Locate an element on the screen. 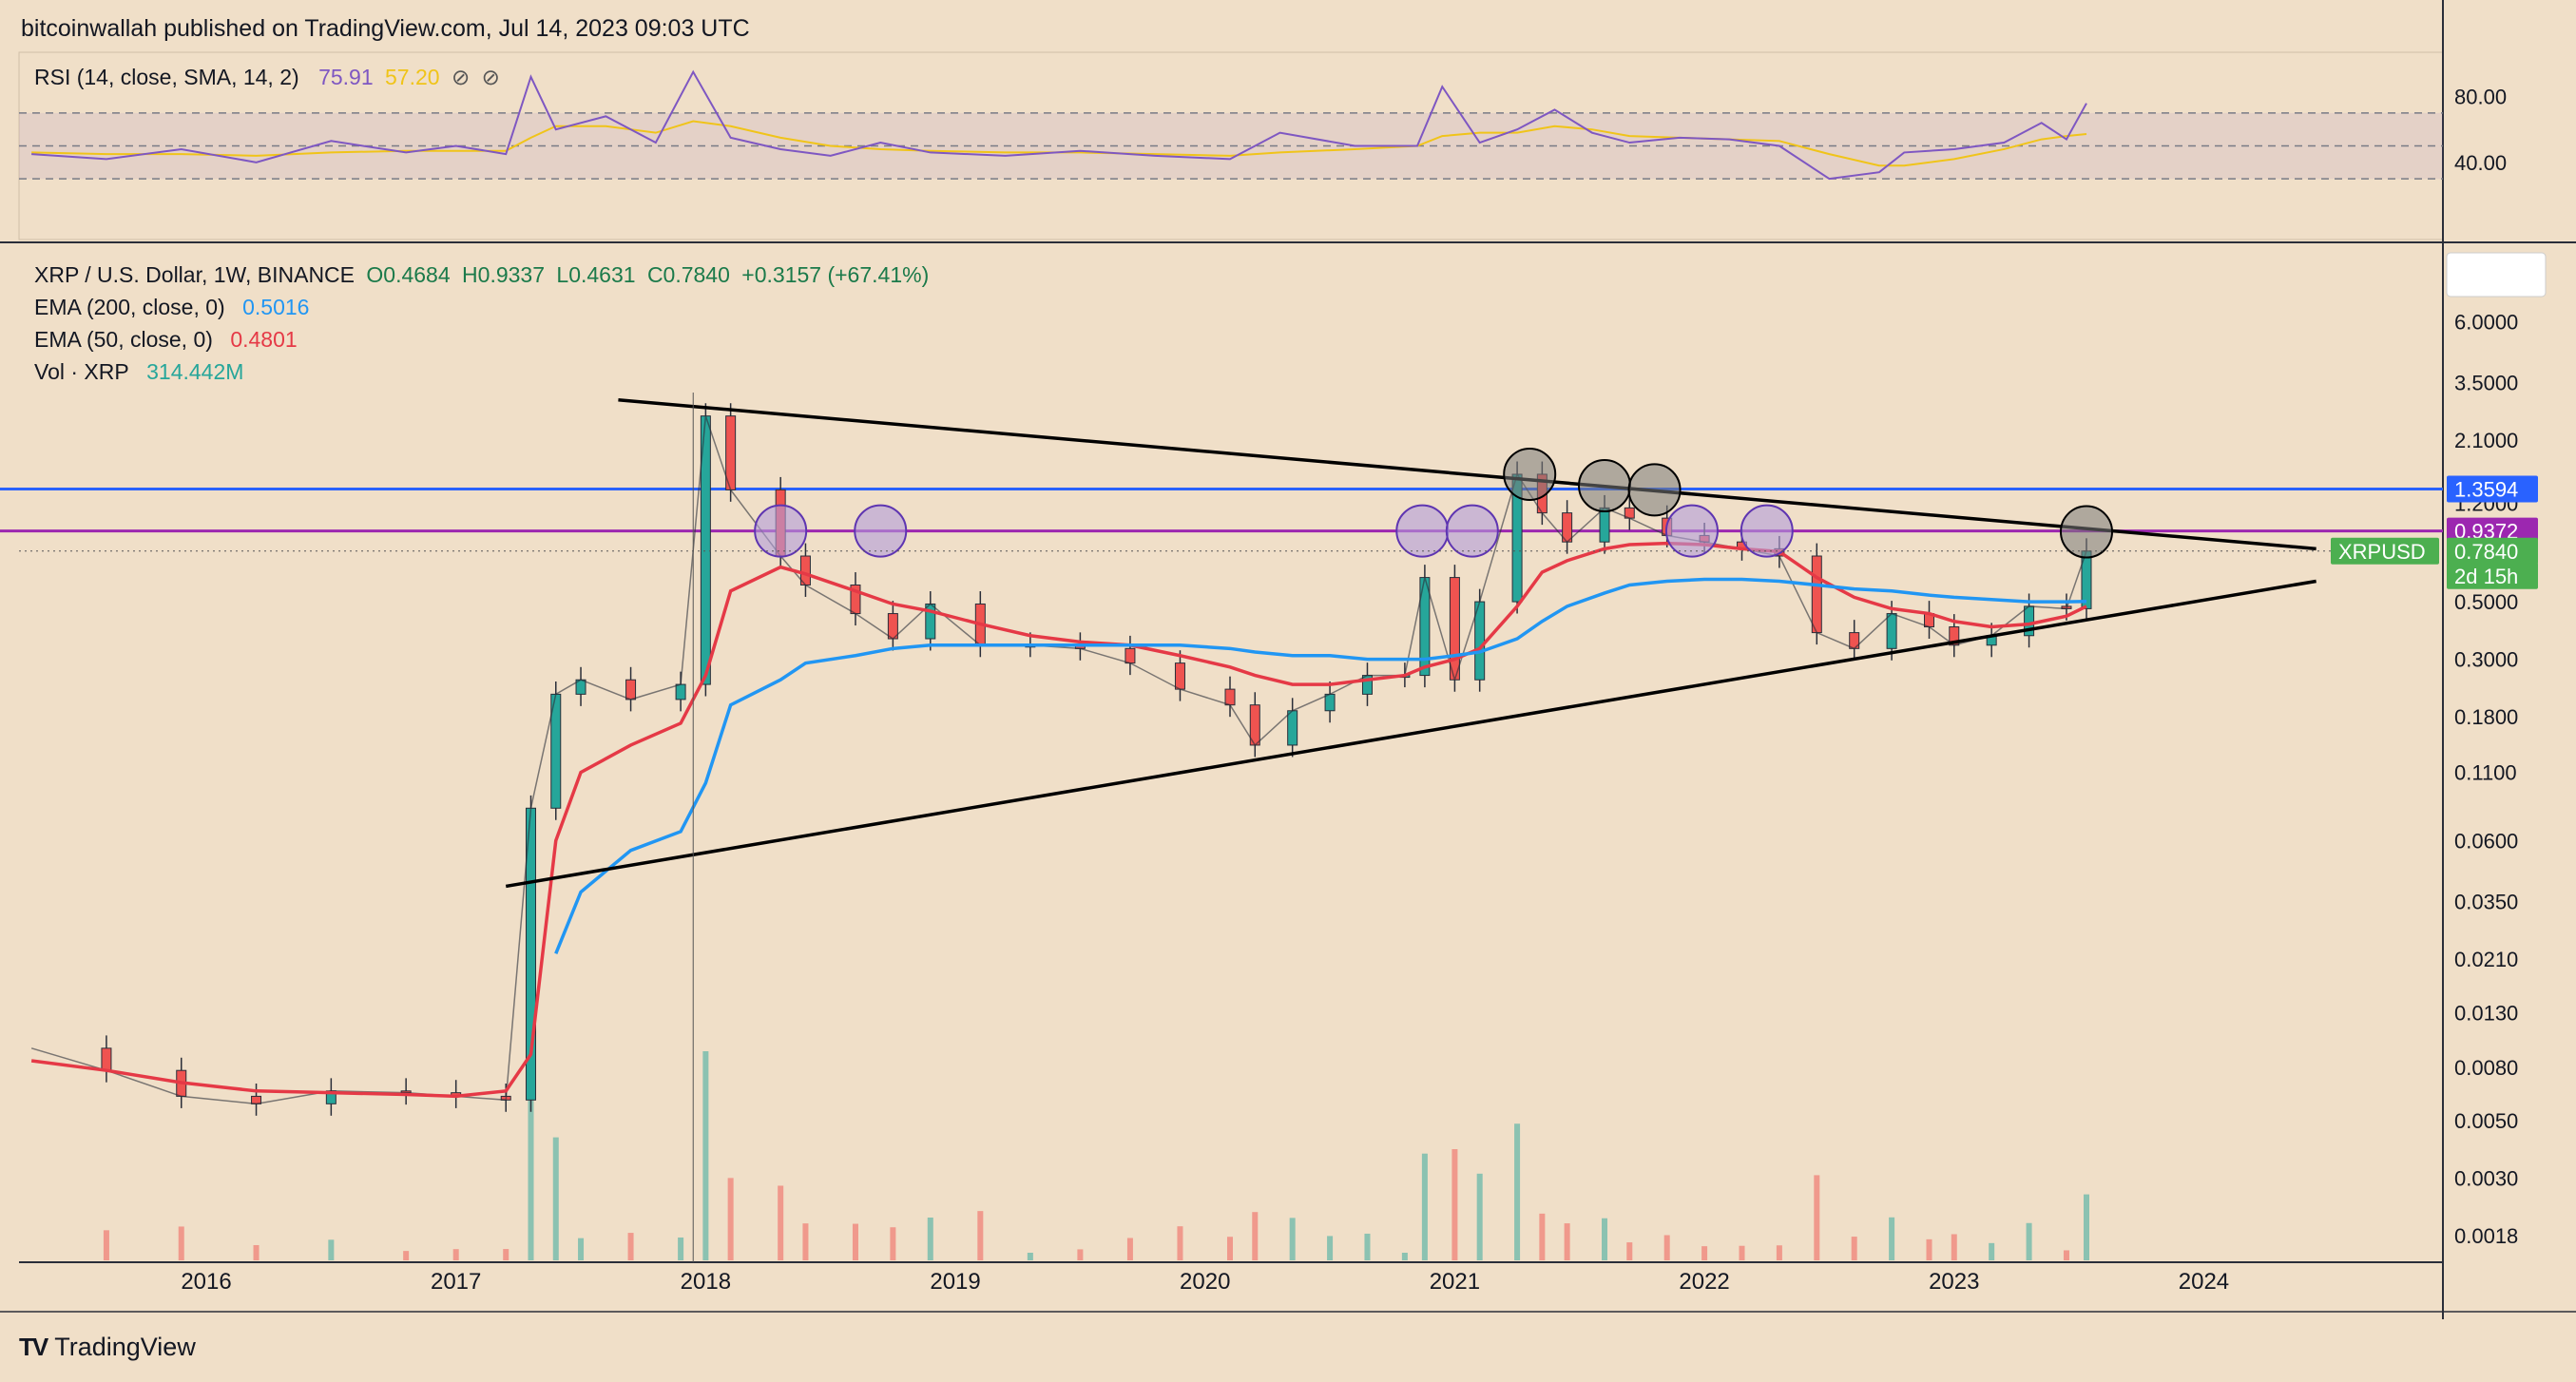 This screenshot has height=1382, width=2576. ema200-legend: EMA (200, close, 0) 0.5016 is located at coordinates (175, 307).